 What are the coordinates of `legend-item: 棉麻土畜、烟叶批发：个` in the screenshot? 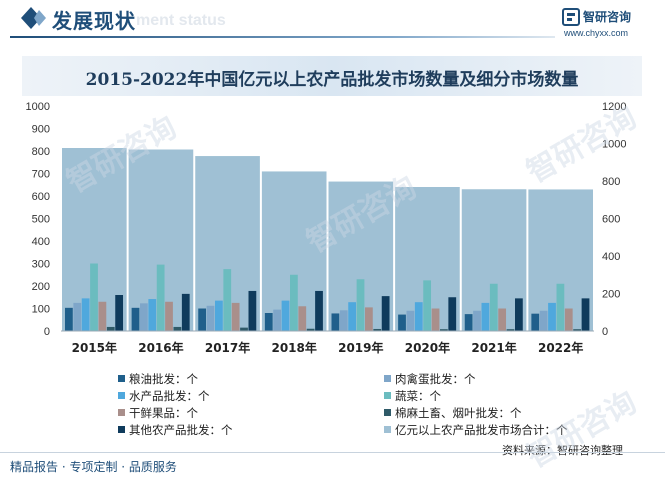 It's located at (453, 413).